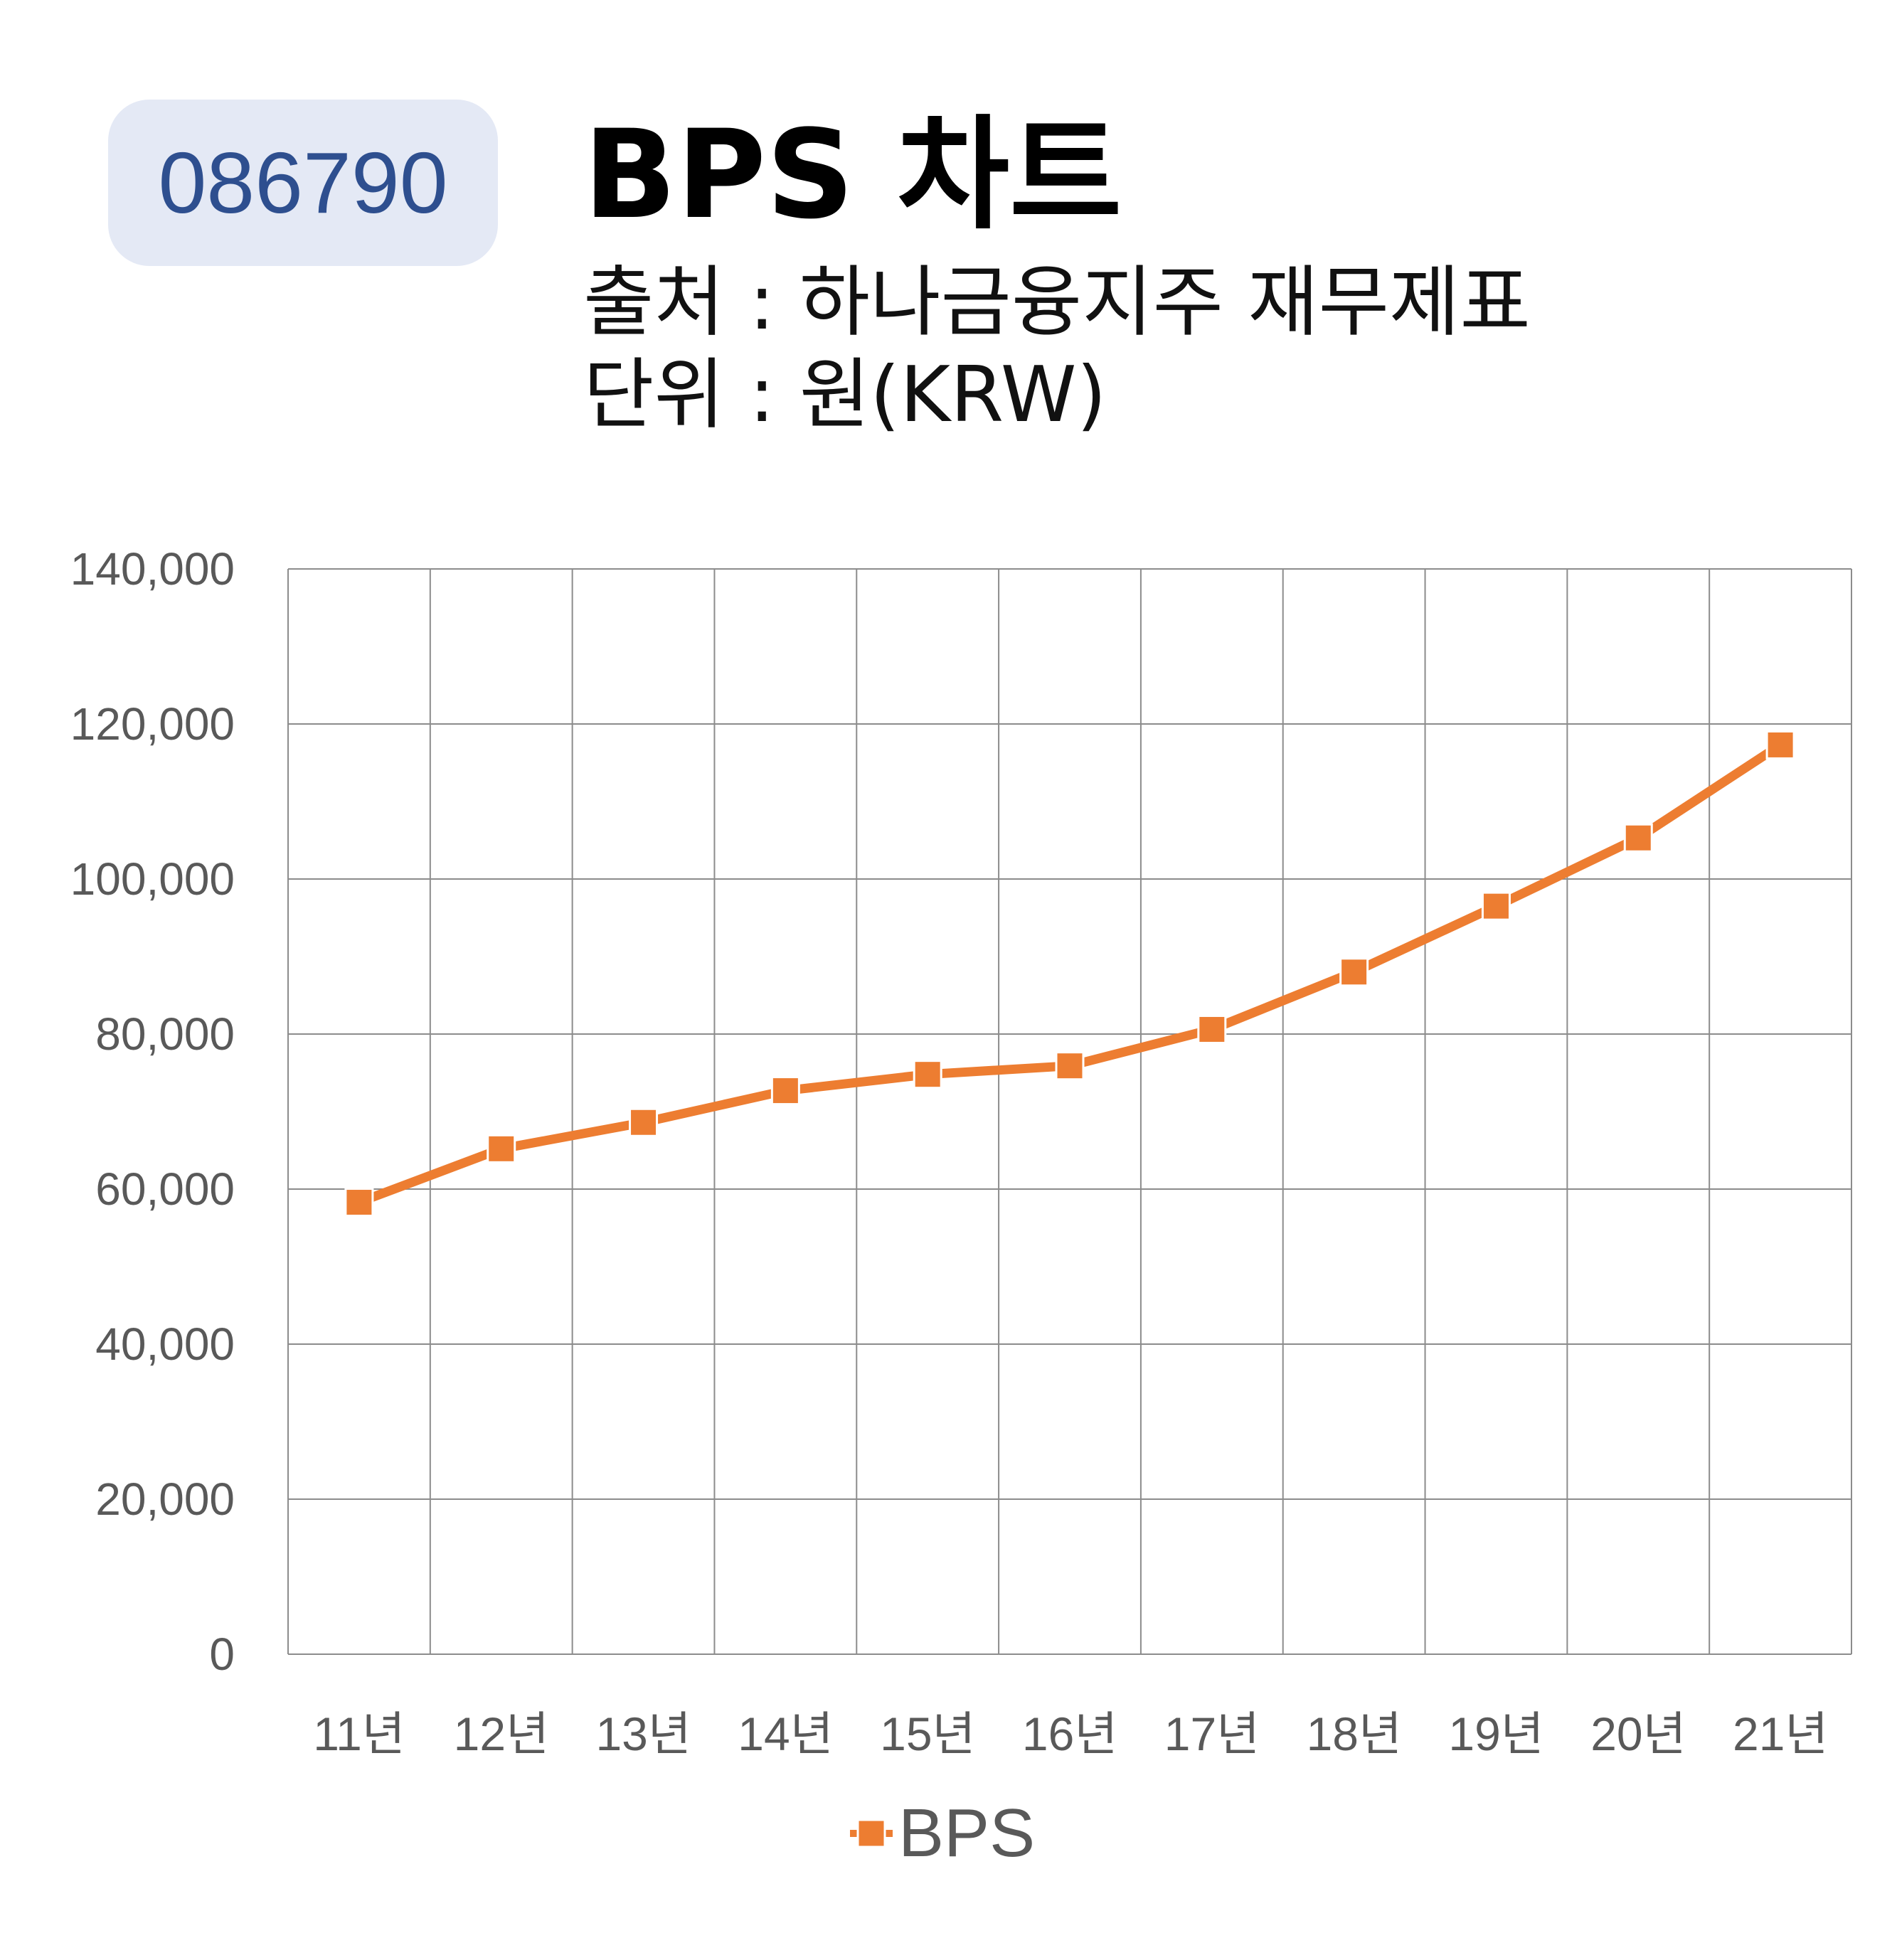 This screenshot has height=1960, width=1897. Describe the element at coordinates (1354, 1734) in the screenshot. I see `x-tick-label: 18년` at that location.